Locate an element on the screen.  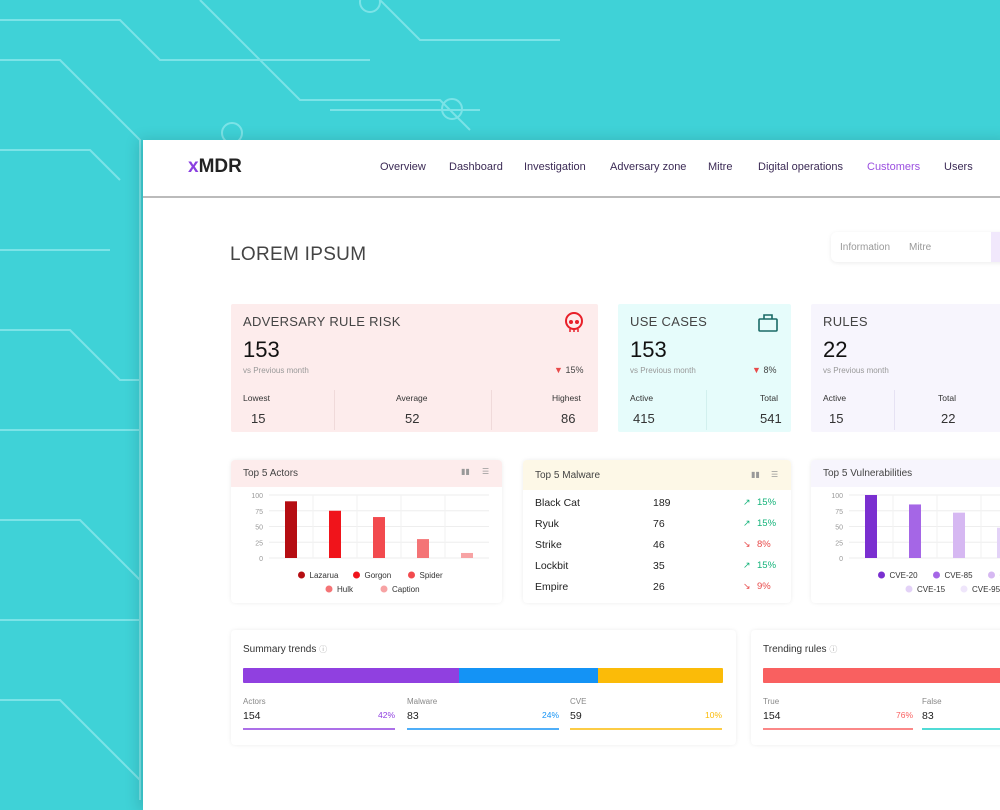
trend-item: Actors 154 42% is located at coordinates (319, 701).